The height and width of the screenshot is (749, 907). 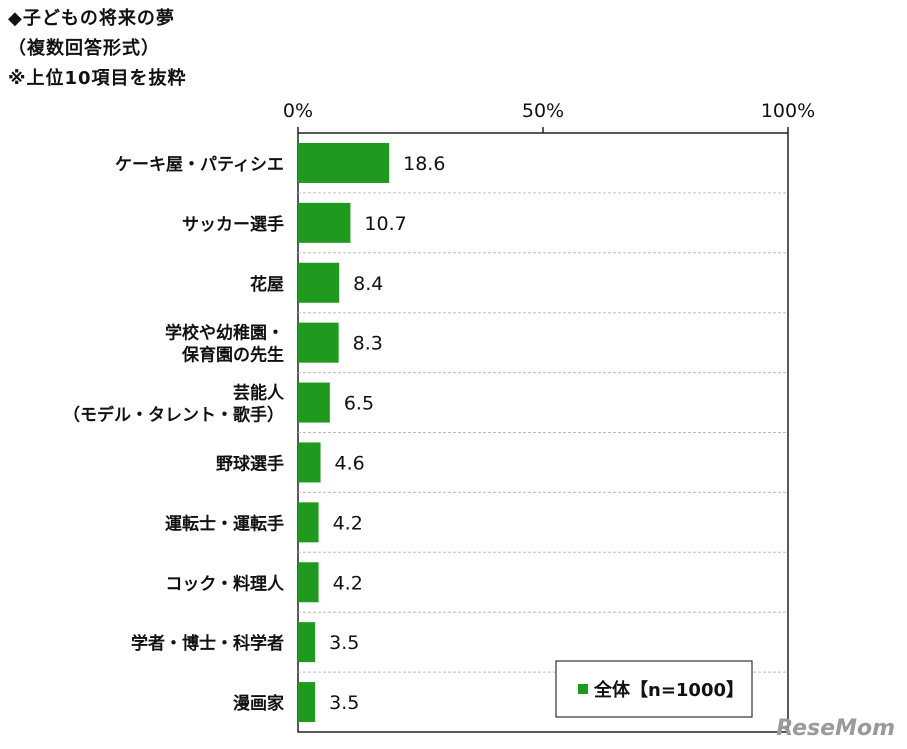 What do you see at coordinates (359, 404) in the screenshot?
I see `bar-value-label: 6.5` at bounding box center [359, 404].